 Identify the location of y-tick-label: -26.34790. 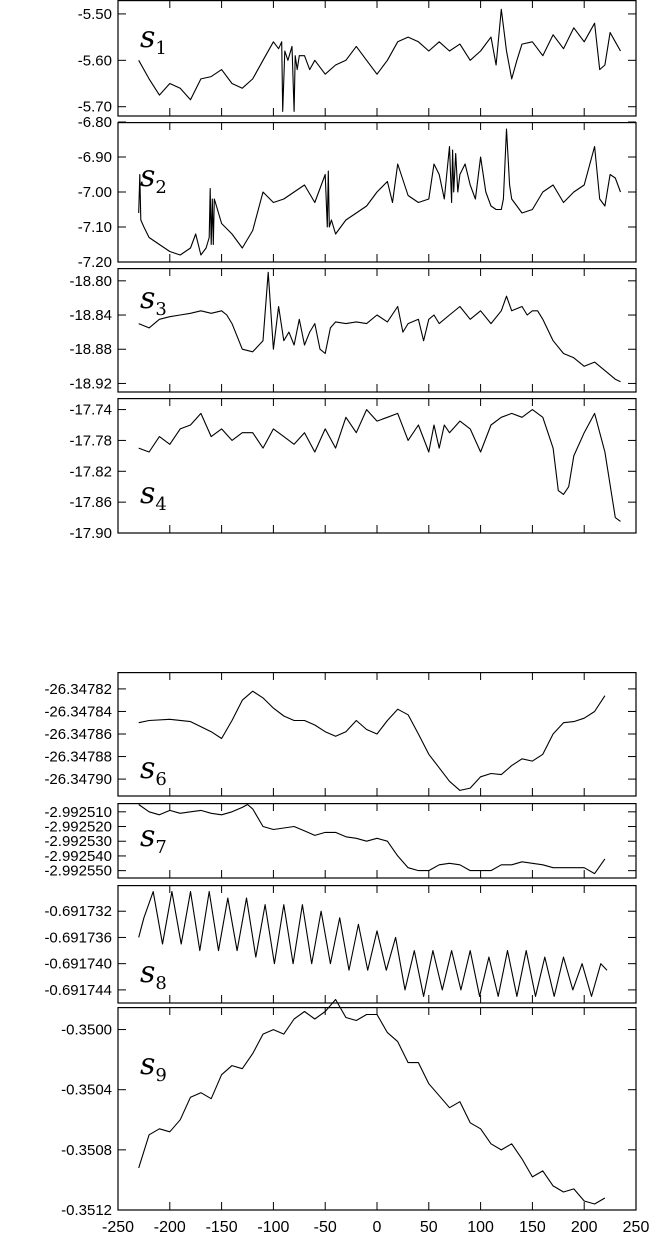
(78, 779).